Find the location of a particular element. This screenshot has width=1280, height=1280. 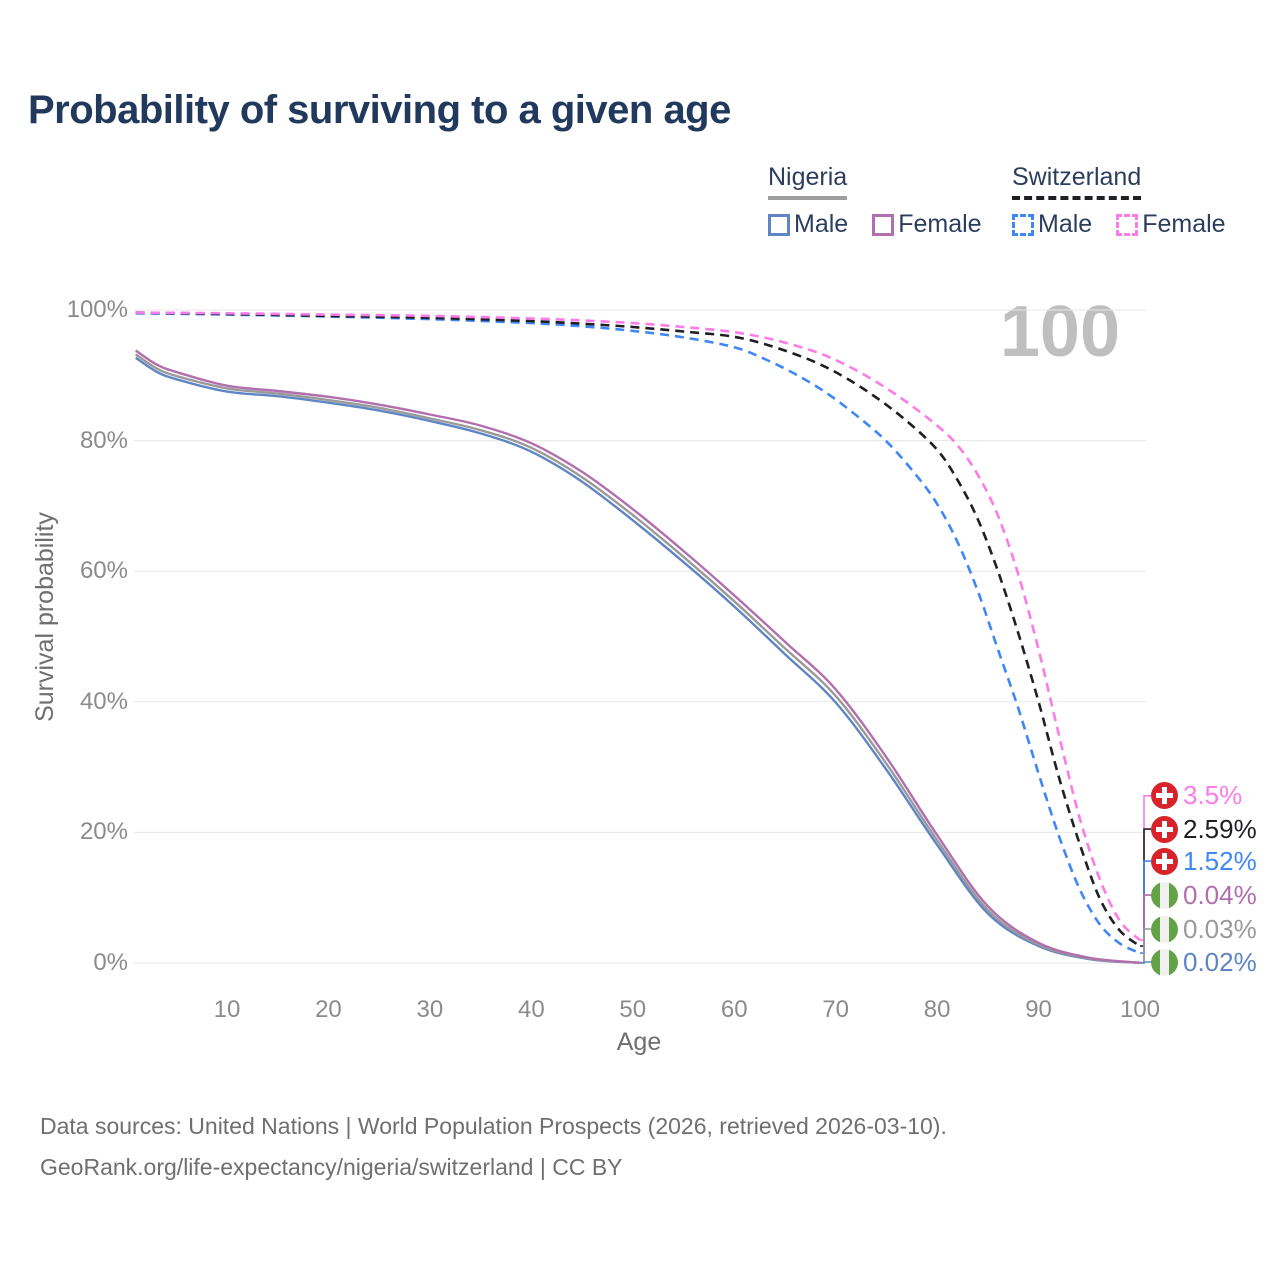

end-label-value: 3.5% is located at coordinates (1213, 795).